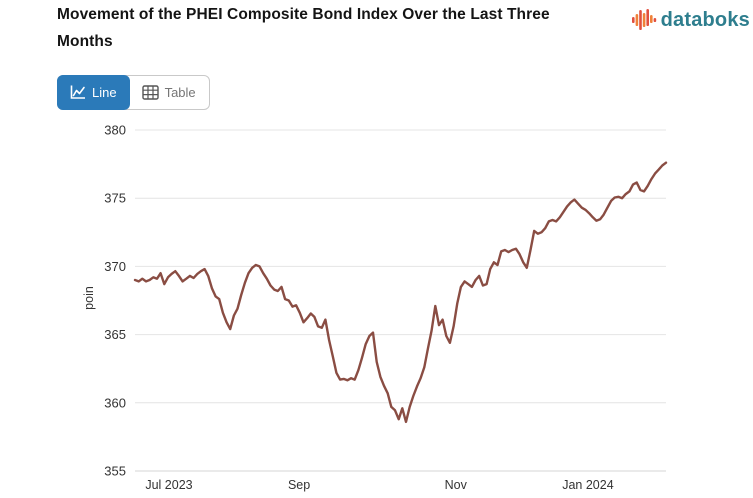 The width and height of the screenshot is (753, 498). I want to click on databoks-logo: databoks, so click(690, 20).